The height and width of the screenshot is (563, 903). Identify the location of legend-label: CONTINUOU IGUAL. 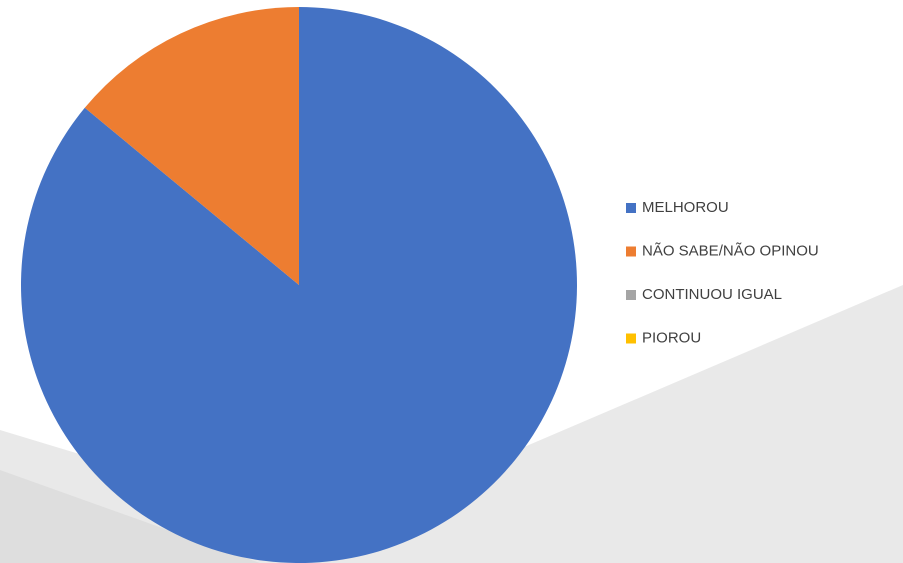
(712, 294).